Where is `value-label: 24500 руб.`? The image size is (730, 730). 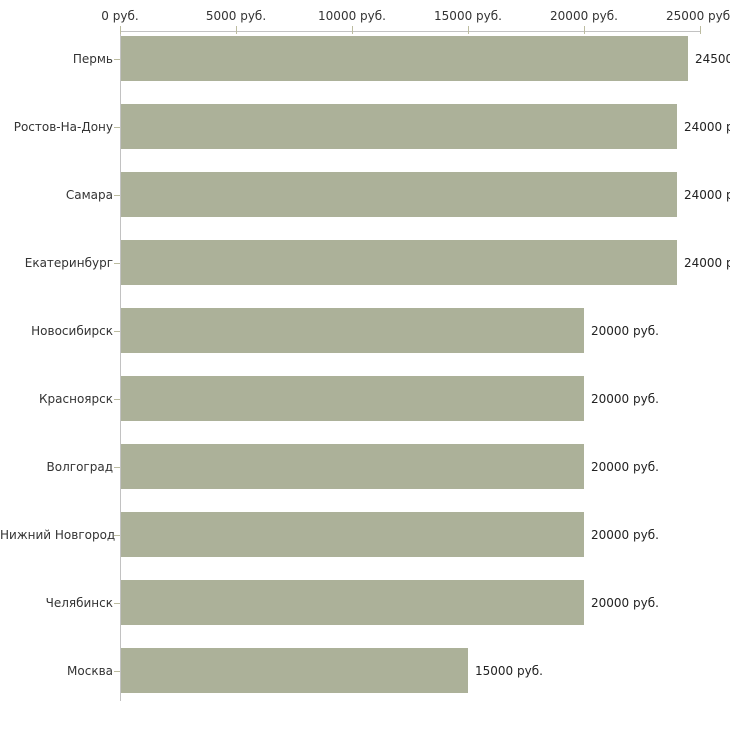
value-label: 24500 руб. is located at coordinates (712, 58).